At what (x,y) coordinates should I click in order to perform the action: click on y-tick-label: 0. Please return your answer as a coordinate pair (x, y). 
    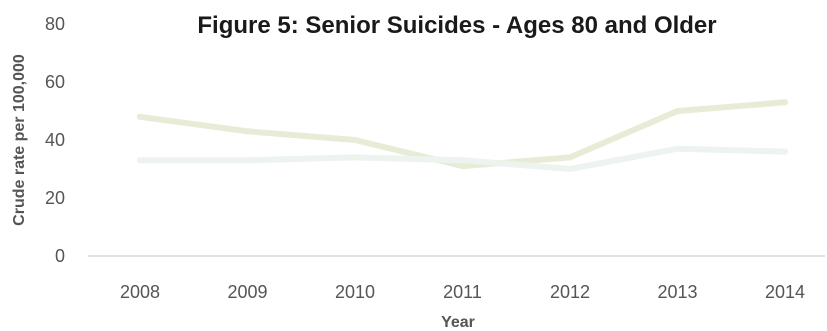
    Looking at the image, I should click on (60, 256).